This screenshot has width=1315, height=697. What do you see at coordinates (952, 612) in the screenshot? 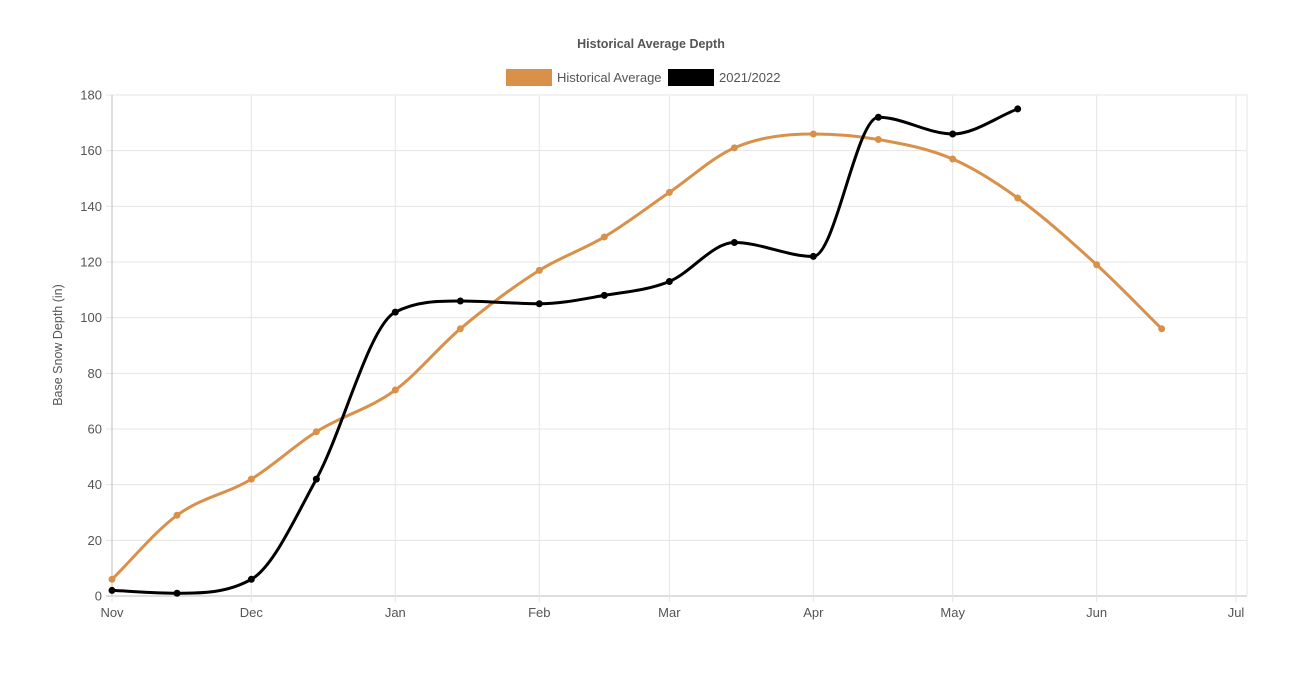
I see `x-tick-label: May` at bounding box center [952, 612].